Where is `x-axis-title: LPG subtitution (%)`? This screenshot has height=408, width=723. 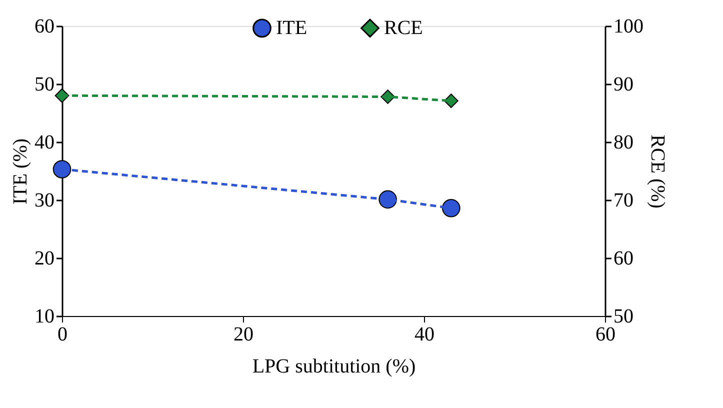
x-axis-title: LPG subtitution (%) is located at coordinates (334, 367).